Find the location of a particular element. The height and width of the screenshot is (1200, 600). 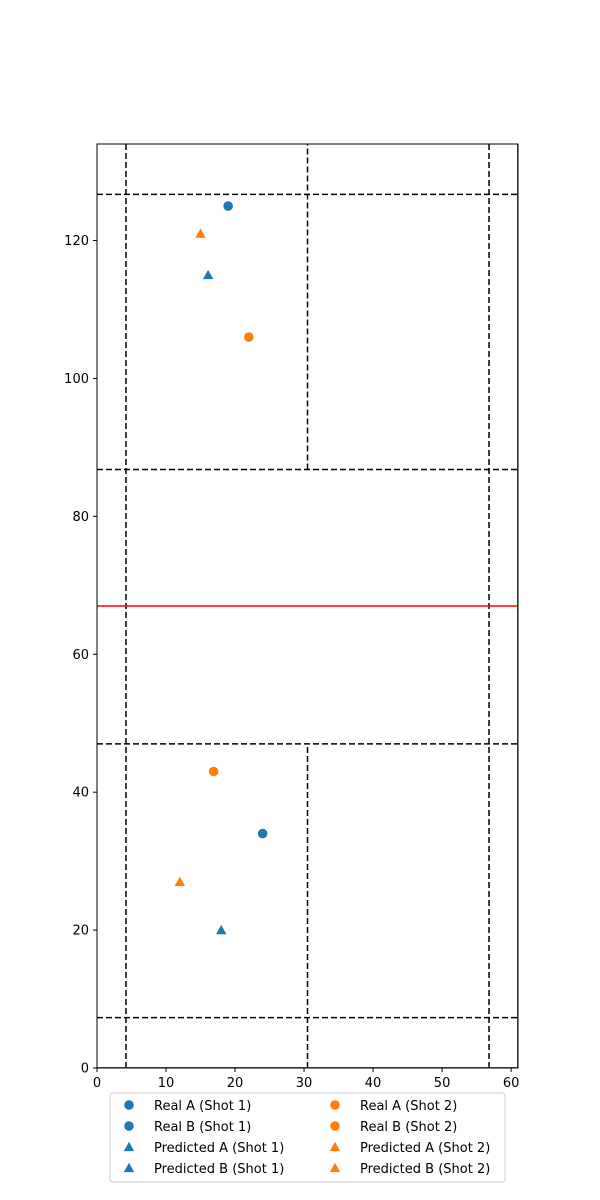

y-tick-label-6: 120 is located at coordinates (76, 241).